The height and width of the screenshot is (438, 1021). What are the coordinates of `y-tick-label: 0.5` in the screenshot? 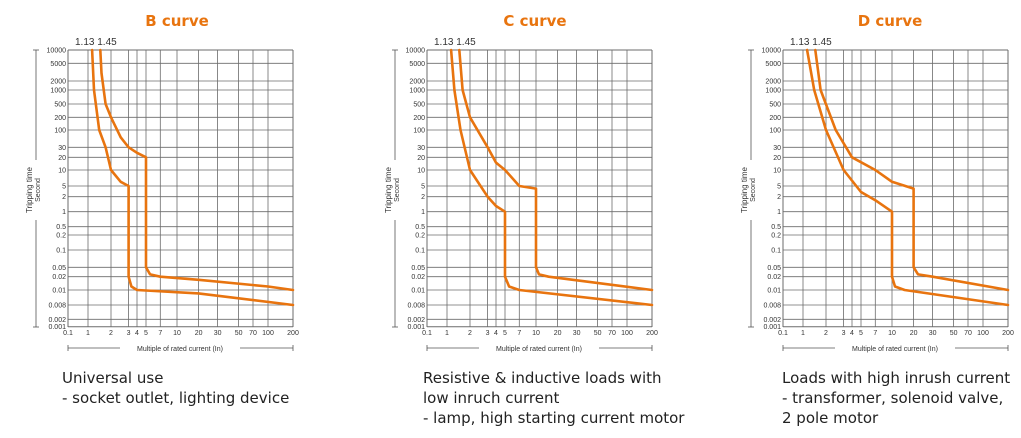 It's located at (776, 227).